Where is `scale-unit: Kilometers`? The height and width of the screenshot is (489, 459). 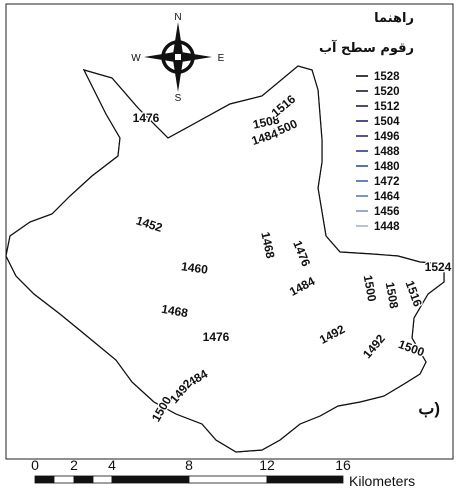
scale-unit: Kilometers is located at coordinates (382, 481).